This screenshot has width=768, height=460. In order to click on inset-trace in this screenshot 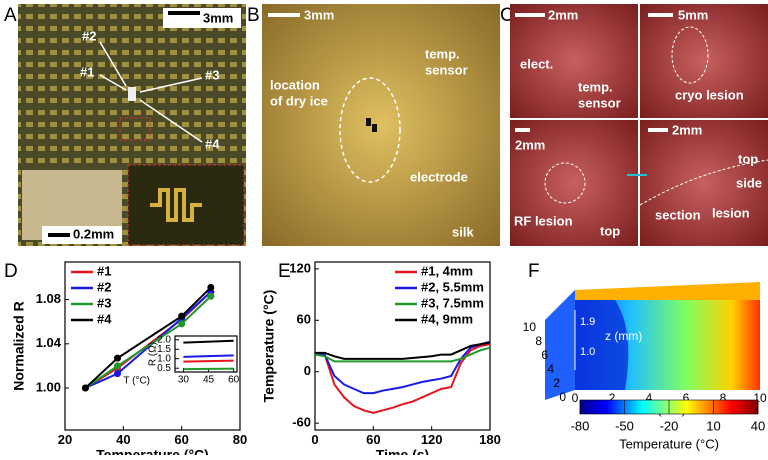, I will do `click(176, 205)`.